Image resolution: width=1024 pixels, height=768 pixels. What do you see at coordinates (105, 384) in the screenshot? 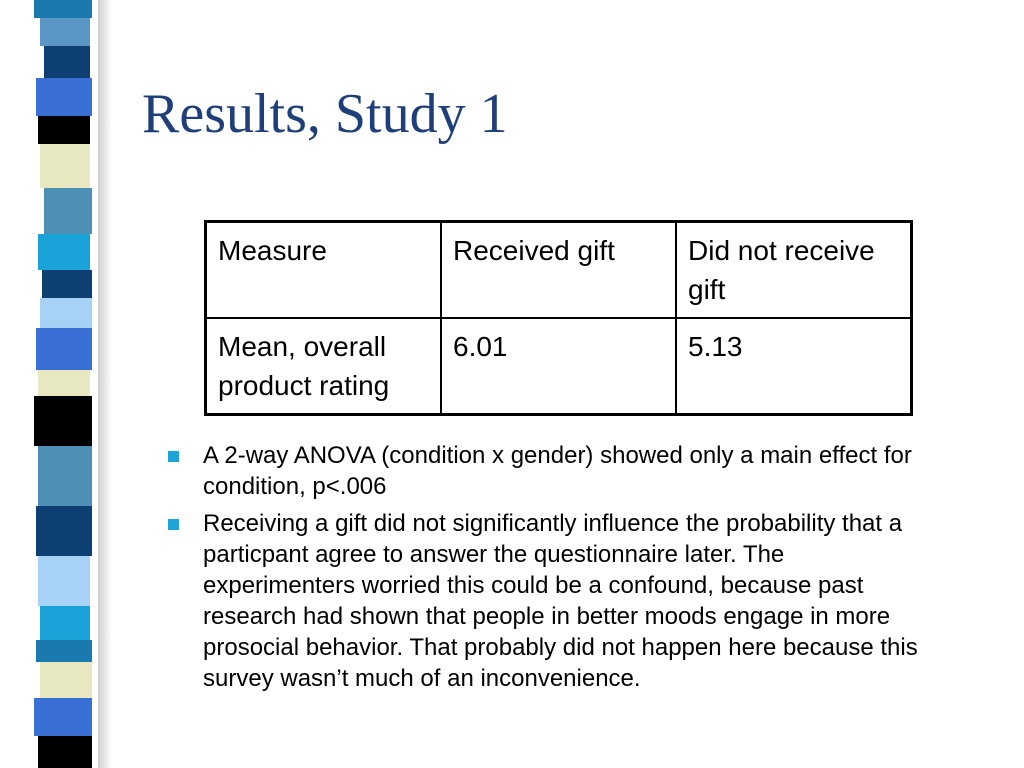
I see `stripe-shadow` at bounding box center [105, 384].